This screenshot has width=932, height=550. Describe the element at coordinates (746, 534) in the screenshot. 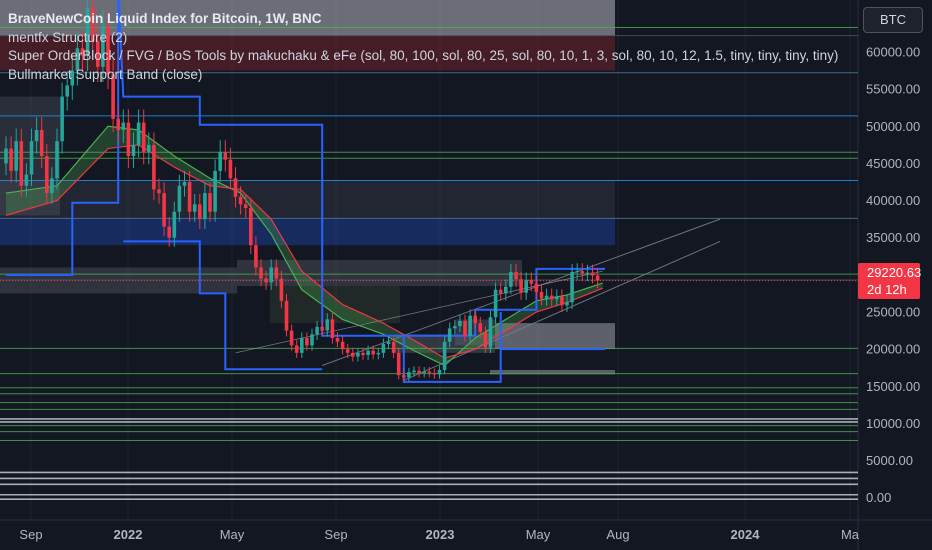

I see `x-tick-label: 2024` at that location.